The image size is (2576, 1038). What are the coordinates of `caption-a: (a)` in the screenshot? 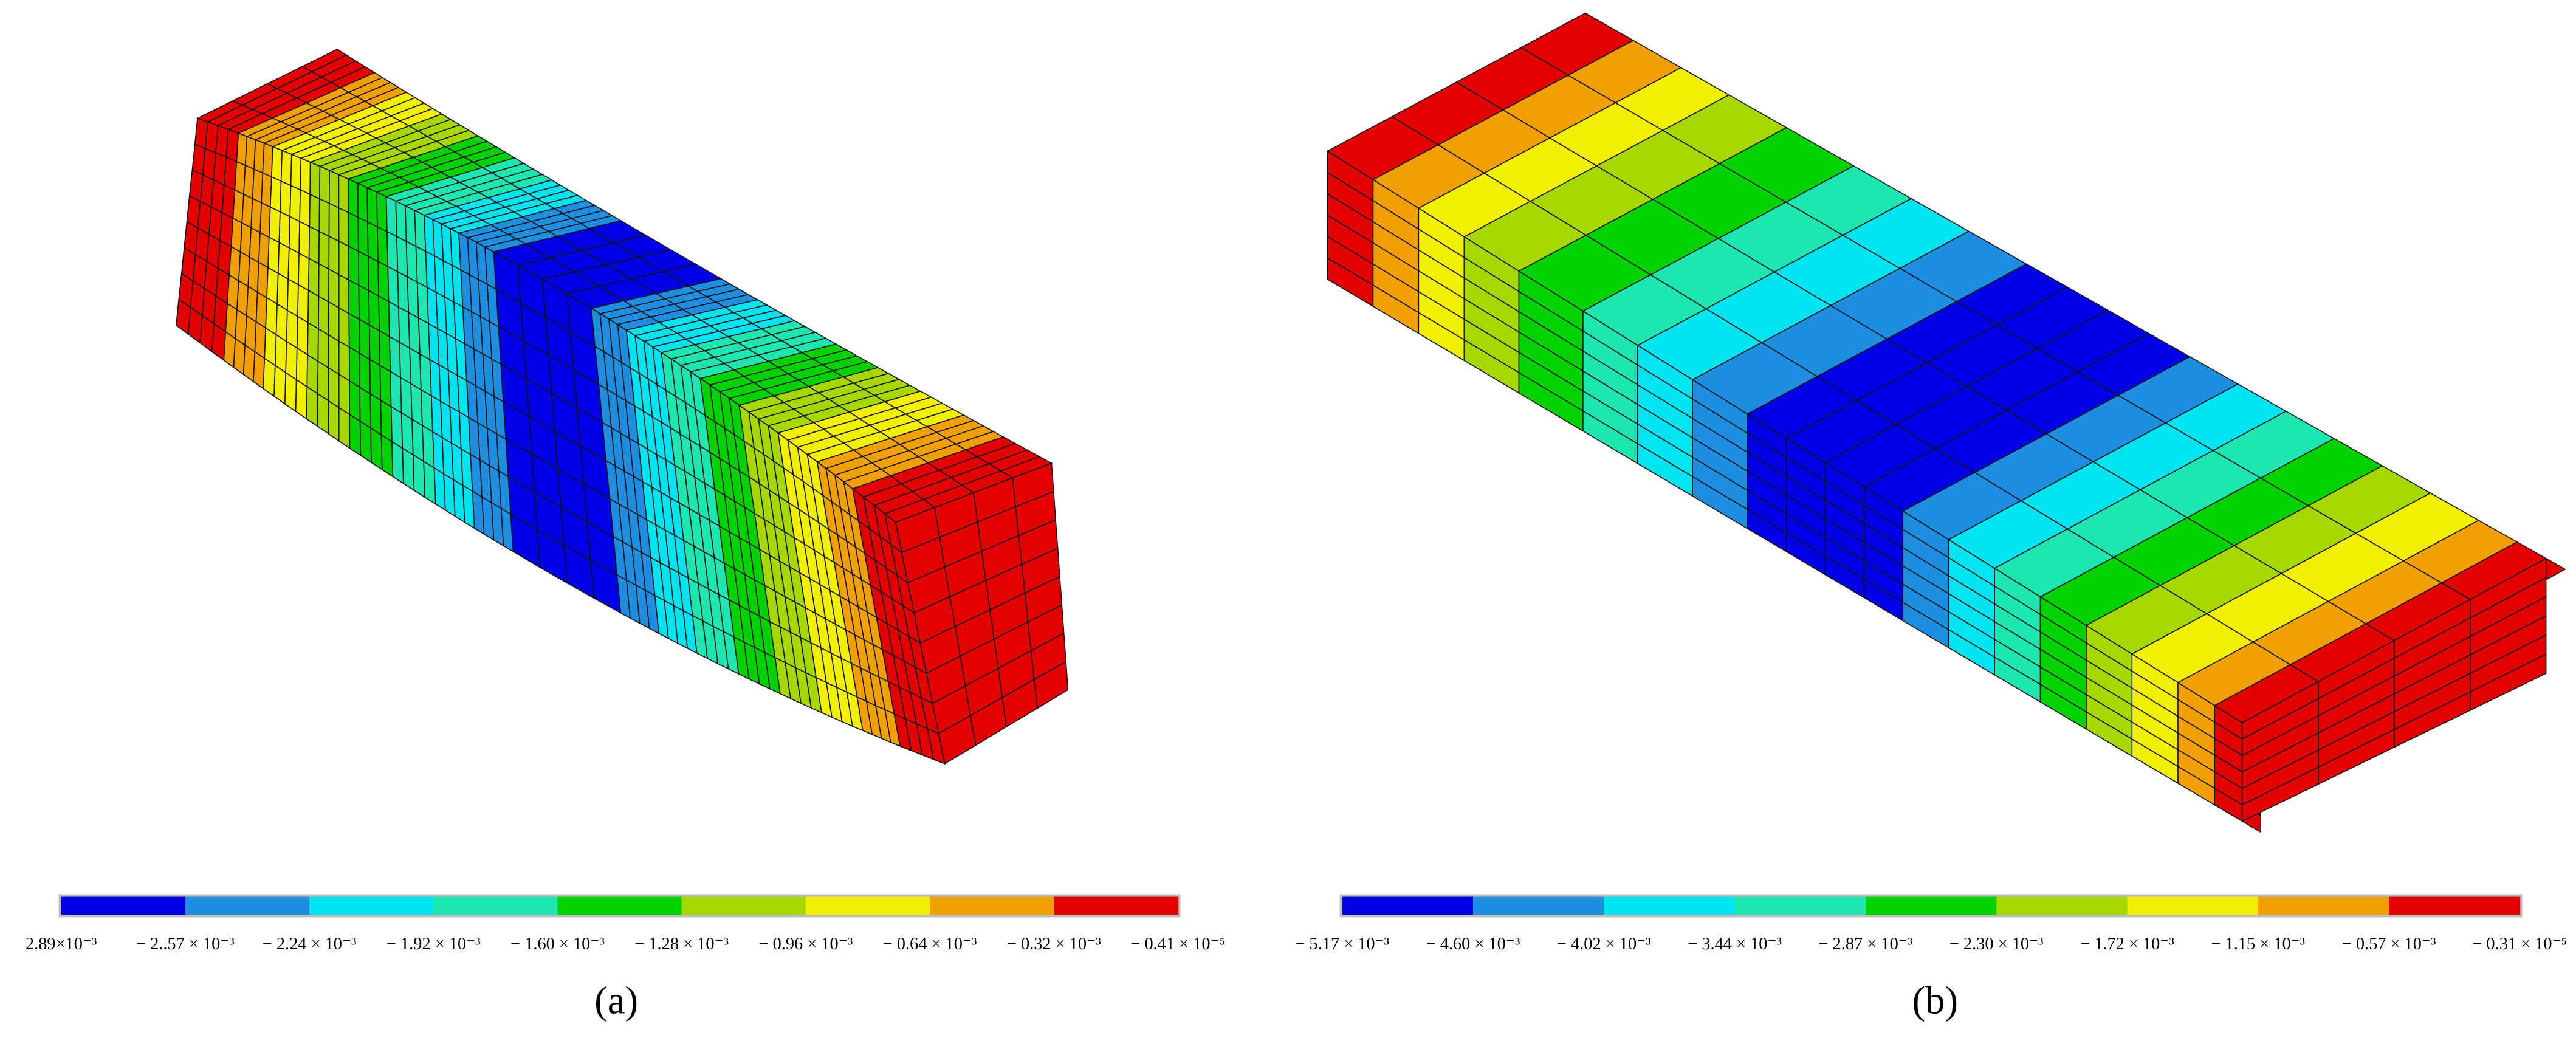 It's located at (616, 1000).